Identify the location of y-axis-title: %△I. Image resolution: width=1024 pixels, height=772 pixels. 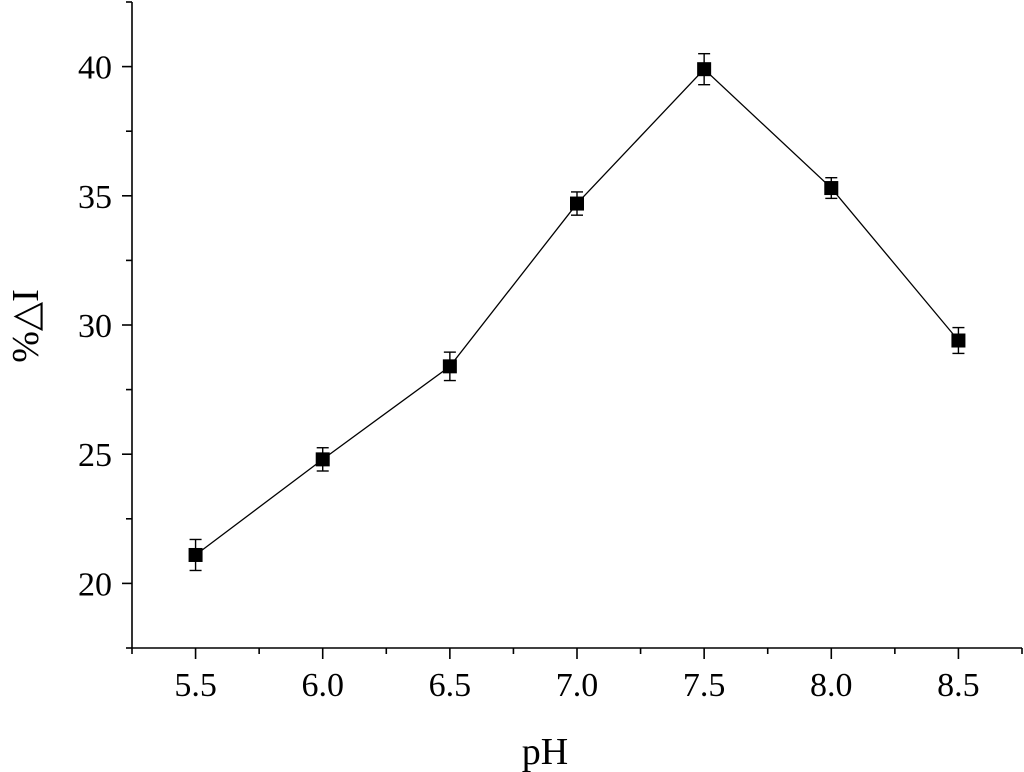
(26, 326).